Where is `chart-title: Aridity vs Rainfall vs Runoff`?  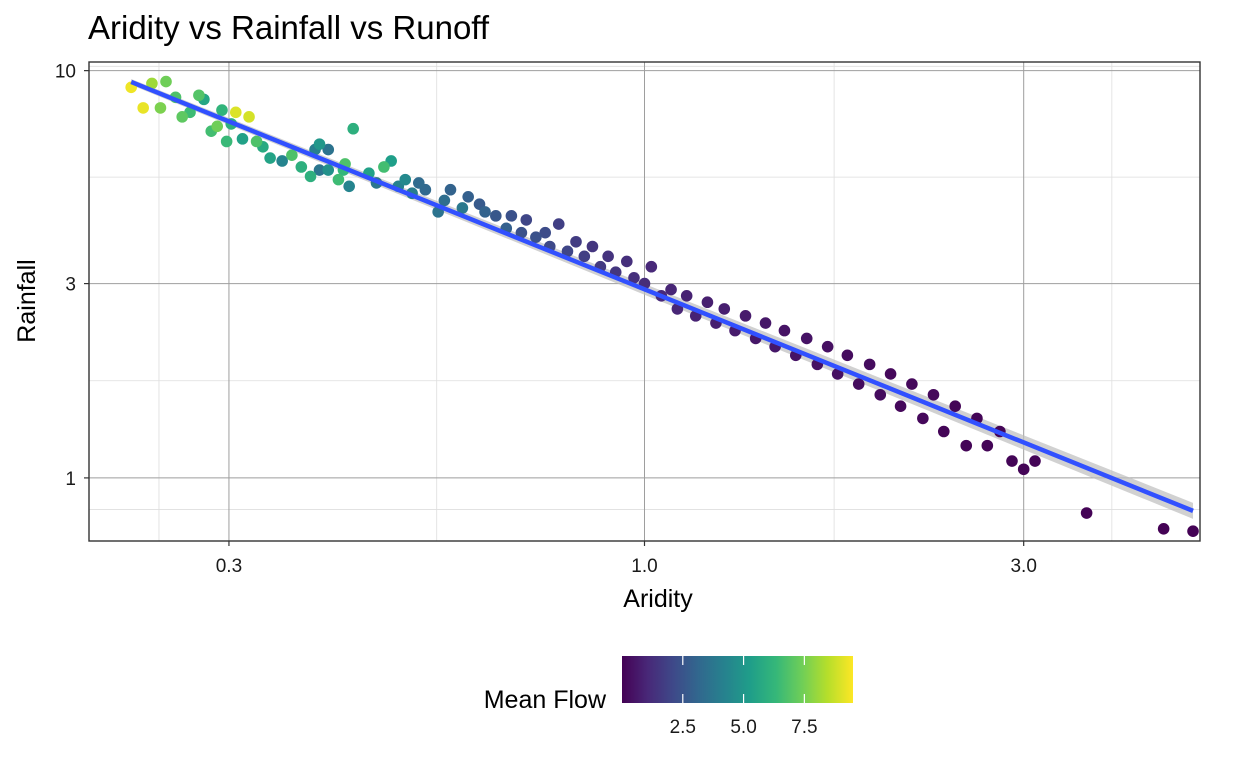
chart-title: Aridity vs Rainfall vs Runoff is located at coordinates (289, 27).